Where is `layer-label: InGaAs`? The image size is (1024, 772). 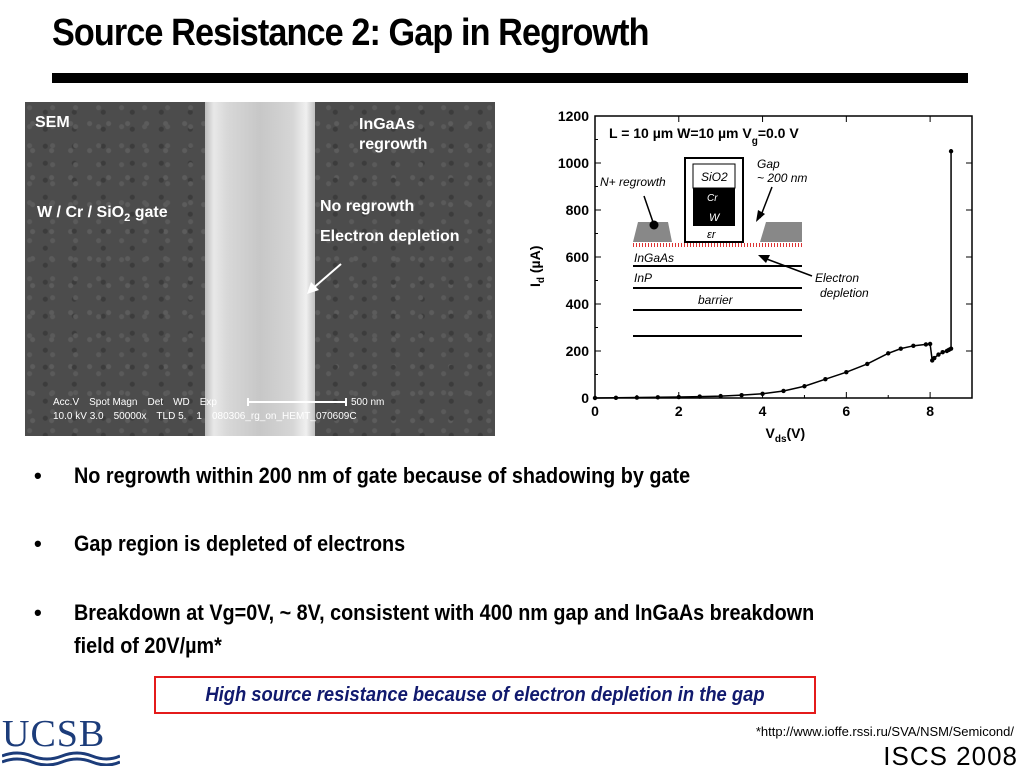 layer-label: InGaAs is located at coordinates (654, 258).